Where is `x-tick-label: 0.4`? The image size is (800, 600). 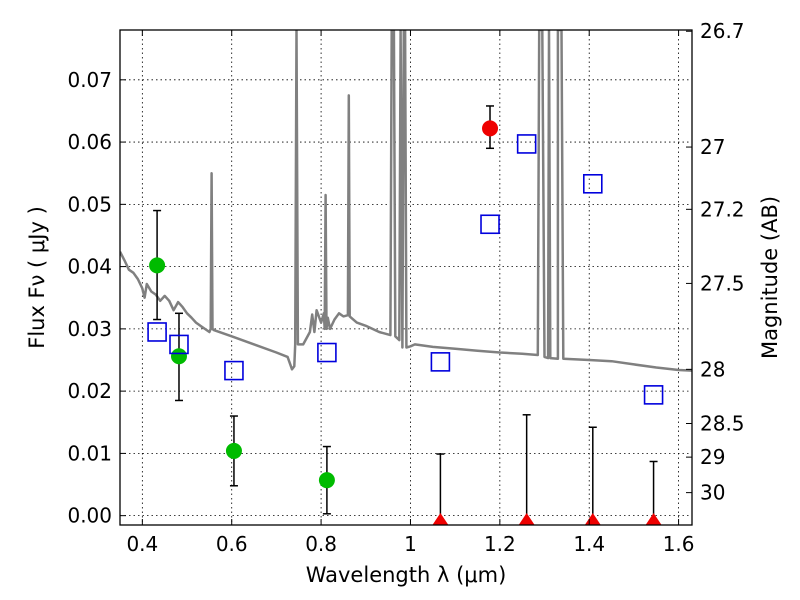 x-tick-label: 0.4 is located at coordinates (142, 544).